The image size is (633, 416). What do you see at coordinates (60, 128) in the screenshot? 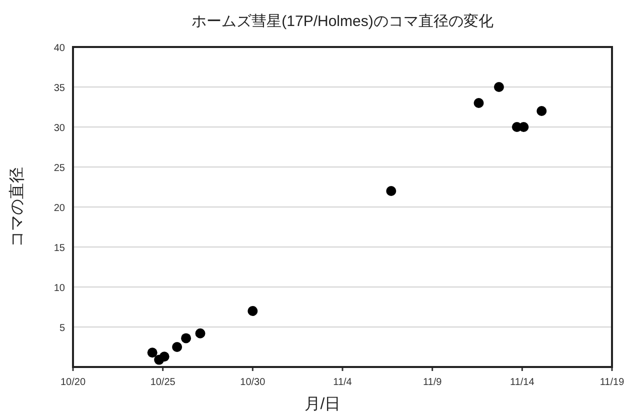
I see `y-tick-label: 30` at bounding box center [60, 128].